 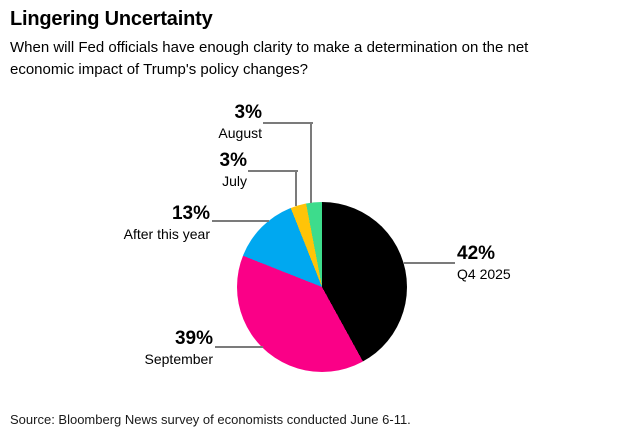 I want to click on pie-label-august-value: 3%, so click(x=248, y=112).